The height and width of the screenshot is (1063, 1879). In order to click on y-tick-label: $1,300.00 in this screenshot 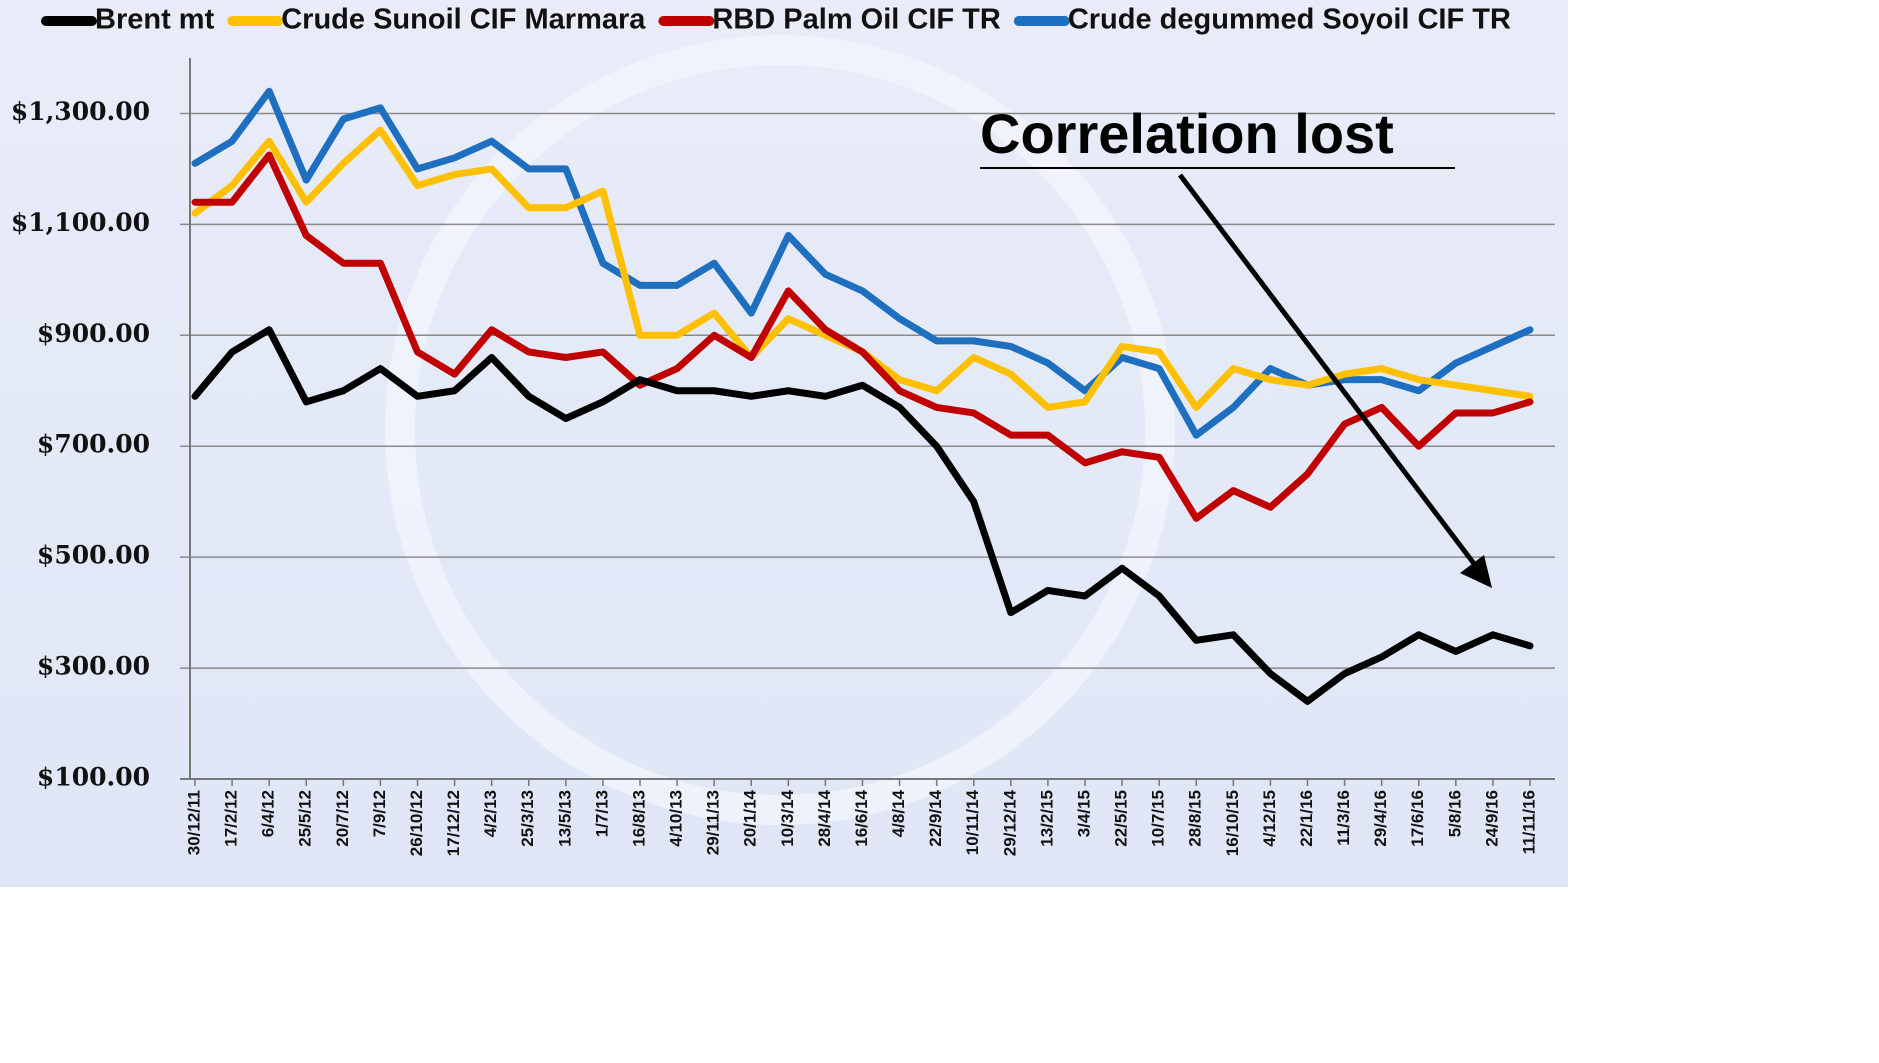, I will do `click(80, 111)`.